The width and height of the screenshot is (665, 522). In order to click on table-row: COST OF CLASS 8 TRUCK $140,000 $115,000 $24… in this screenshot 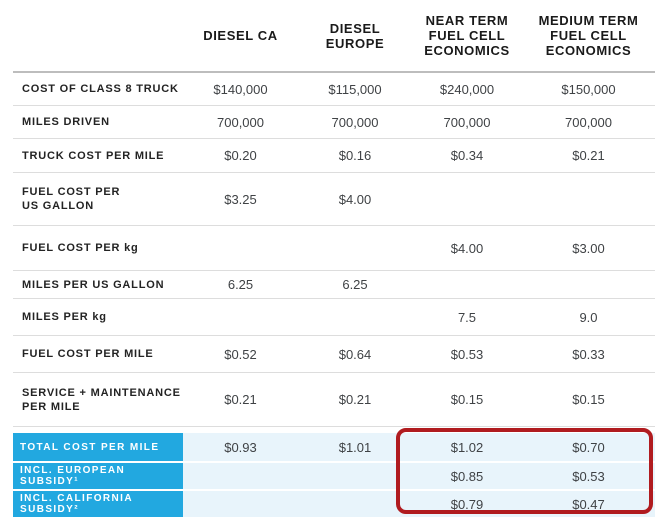, I will do `click(334, 89)`.